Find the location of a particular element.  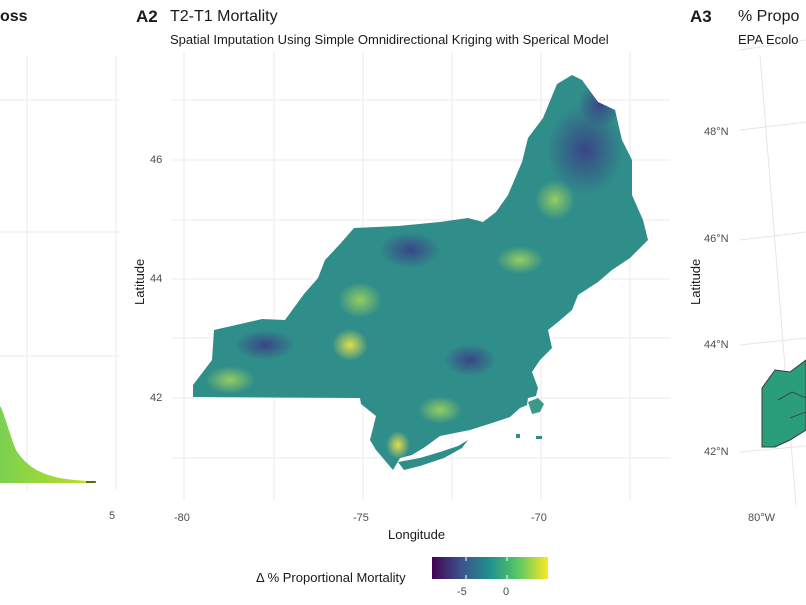

a2-y-tick-42: 42 is located at coordinates (156, 398).